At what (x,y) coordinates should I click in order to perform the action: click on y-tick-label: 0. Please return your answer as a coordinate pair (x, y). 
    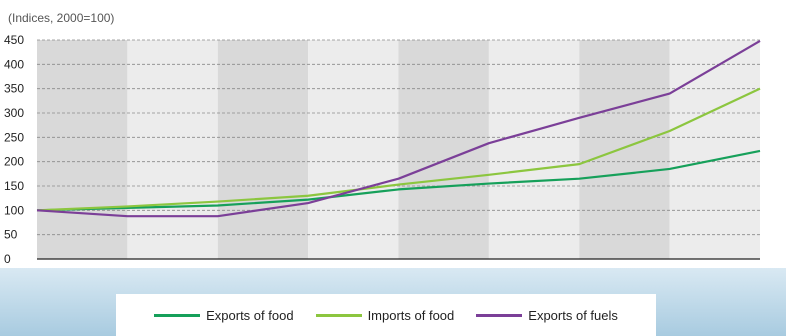
    Looking at the image, I should click on (7, 259).